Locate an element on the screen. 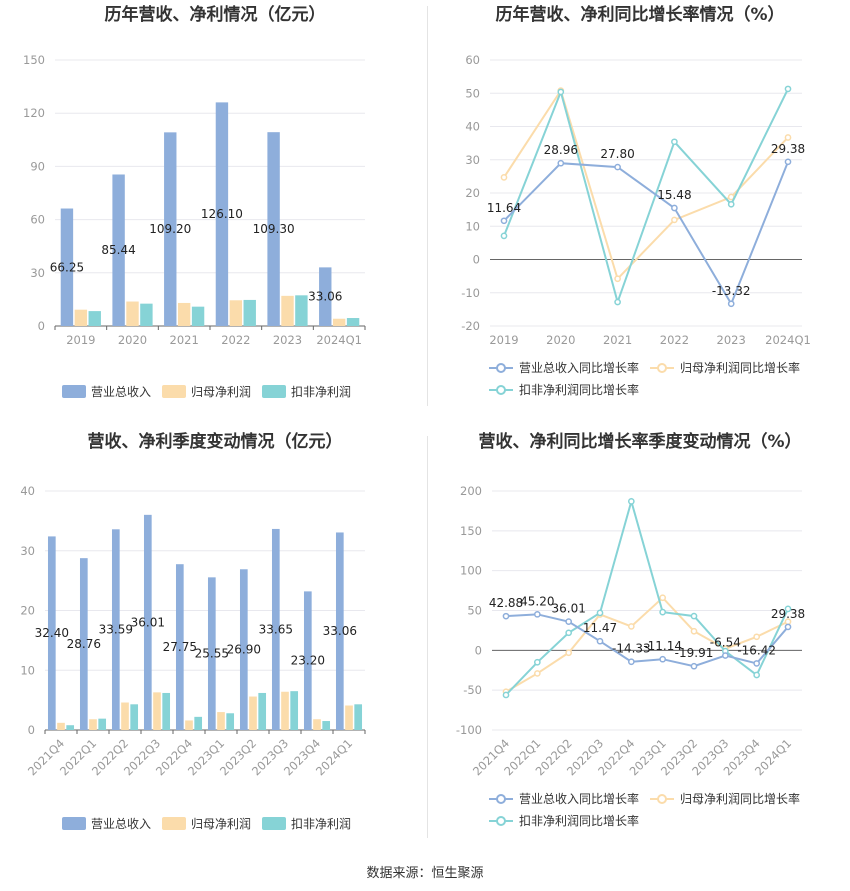  data-label: -13.32 is located at coordinates (731, 291).